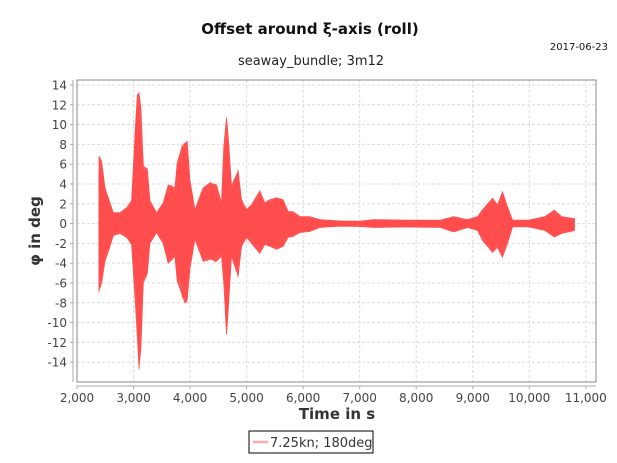 The height and width of the screenshot is (463, 617). Describe the element at coordinates (190, 398) in the screenshot. I see `x-tick-label: 4,000` at that location.